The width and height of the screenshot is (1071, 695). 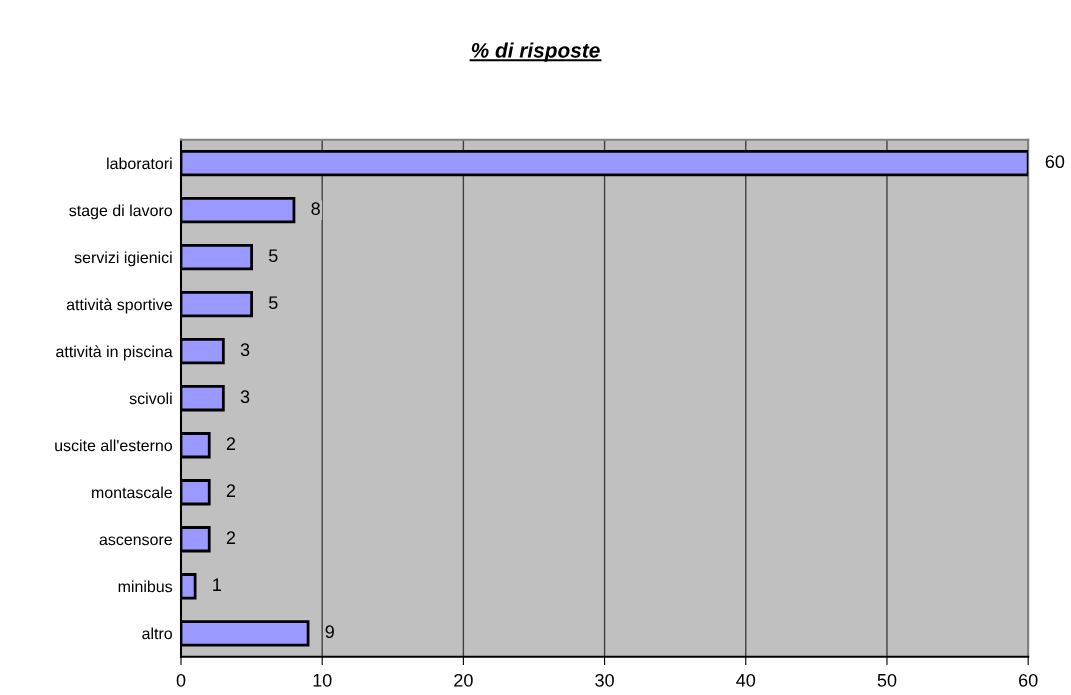 What do you see at coordinates (145, 586) in the screenshot?
I see `y-tick-label: minibus` at bounding box center [145, 586].